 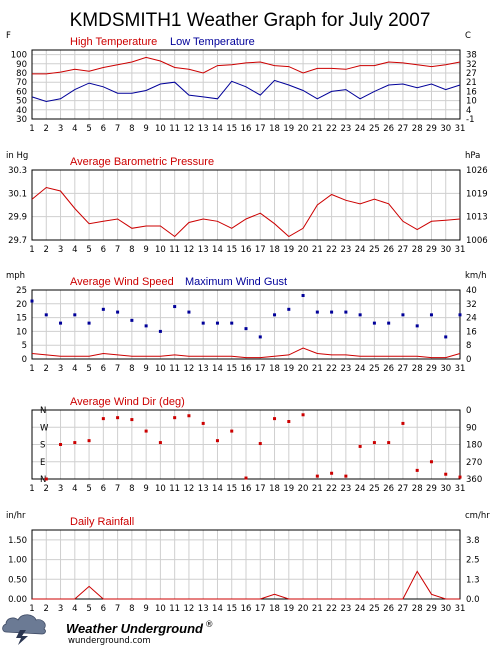 What do you see at coordinates (131, 250) in the screenshot?
I see `x-tick-label: 8` at bounding box center [131, 250].